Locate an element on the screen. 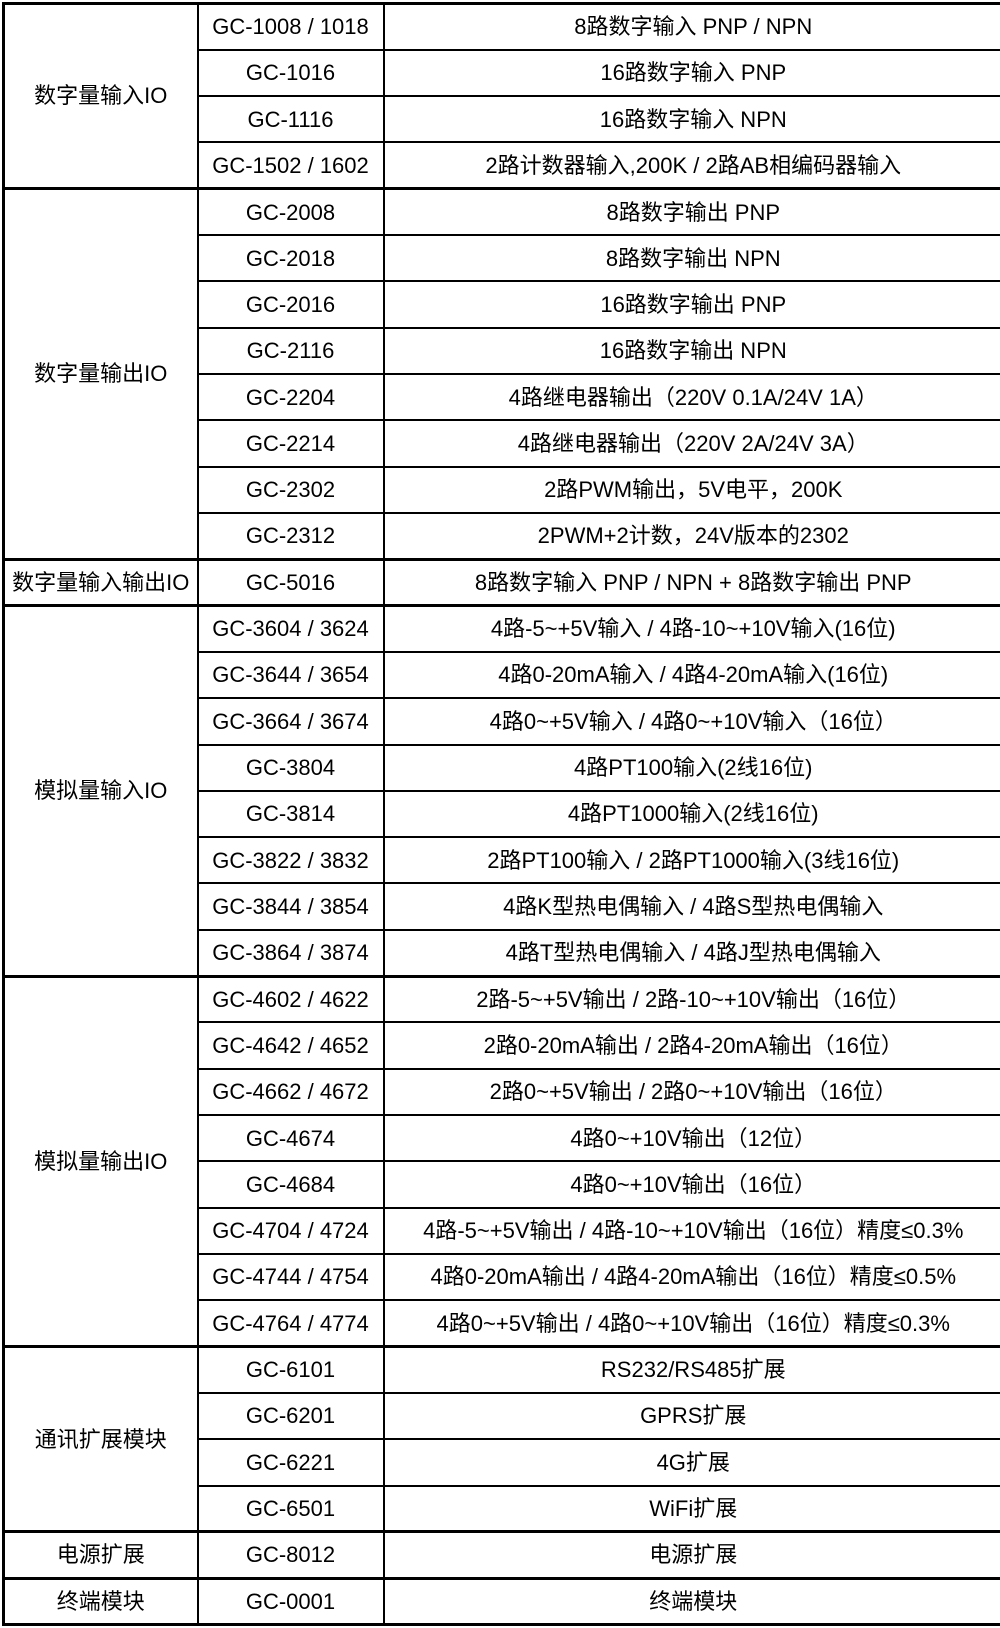 This screenshot has height=1628, width=1000. model-cell: GC-2008 is located at coordinates (290, 212).